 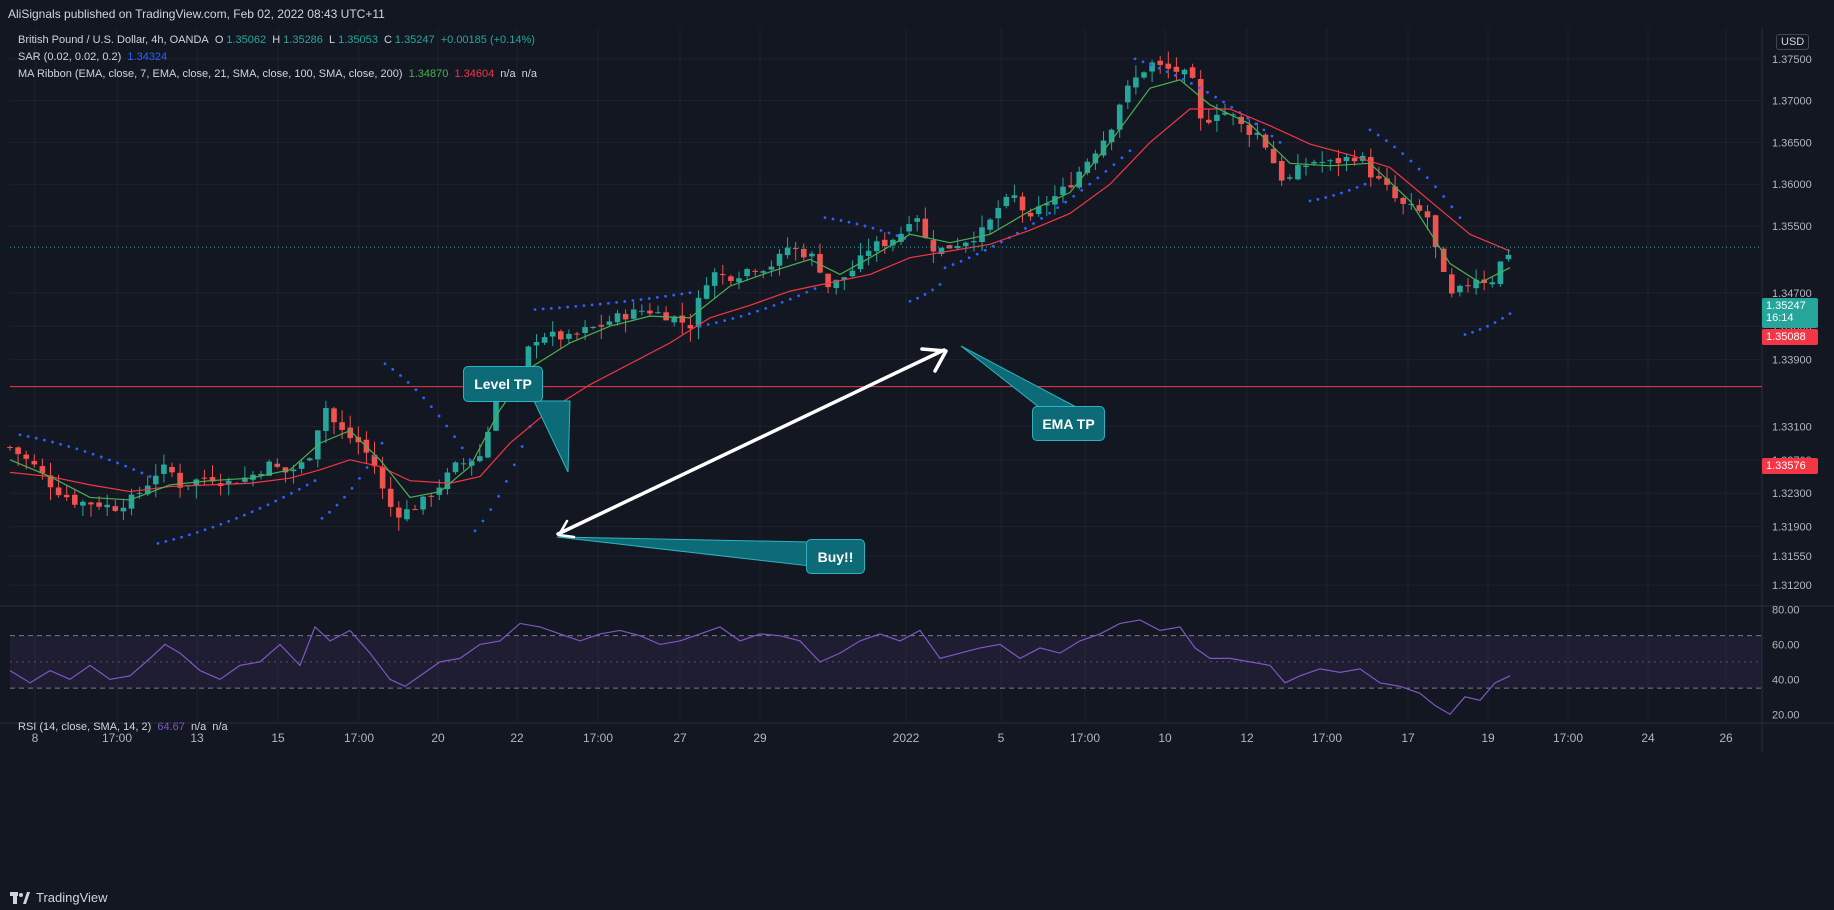 What do you see at coordinates (503, 384) in the screenshot?
I see `callout-level-tp: Level TP` at bounding box center [503, 384].